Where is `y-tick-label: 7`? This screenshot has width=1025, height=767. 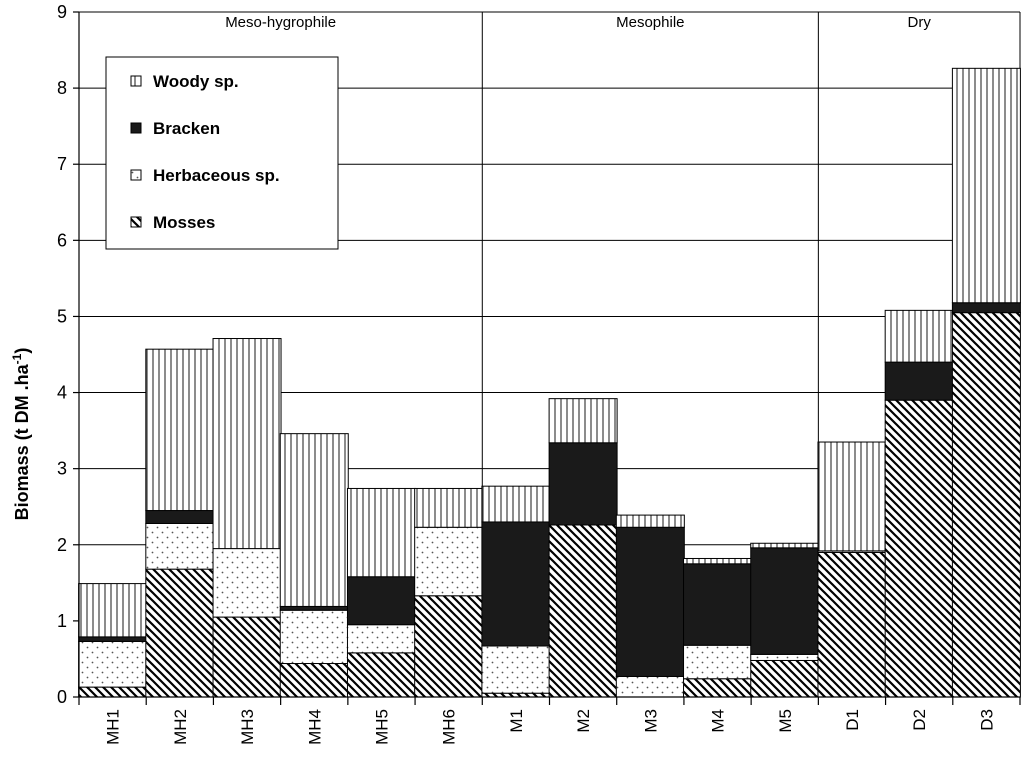 y-tick-label: 7 is located at coordinates (62, 164).